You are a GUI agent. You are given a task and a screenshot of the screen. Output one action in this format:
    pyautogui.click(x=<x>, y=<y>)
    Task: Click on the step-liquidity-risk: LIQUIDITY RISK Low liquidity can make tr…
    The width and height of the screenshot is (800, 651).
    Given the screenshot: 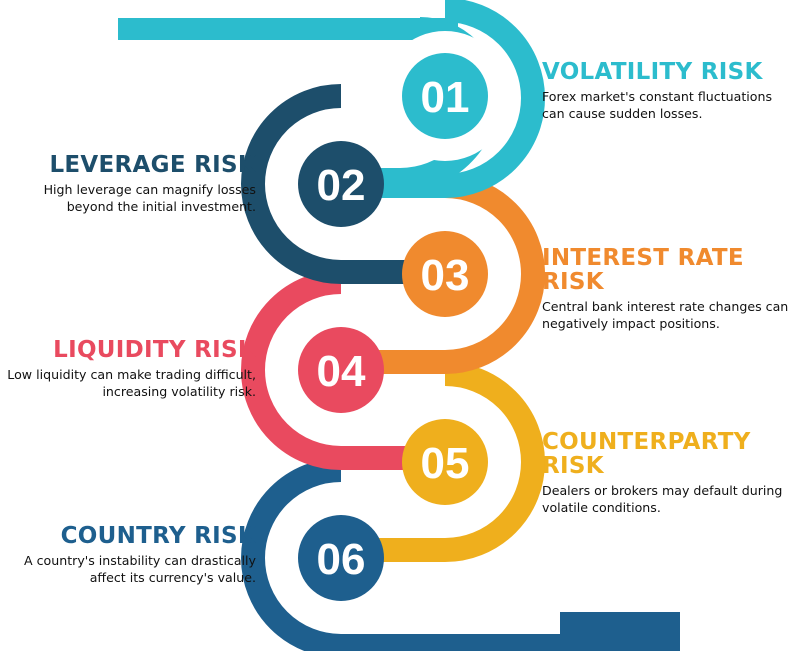 What is the action you would take?
    pyautogui.click(x=131, y=369)
    